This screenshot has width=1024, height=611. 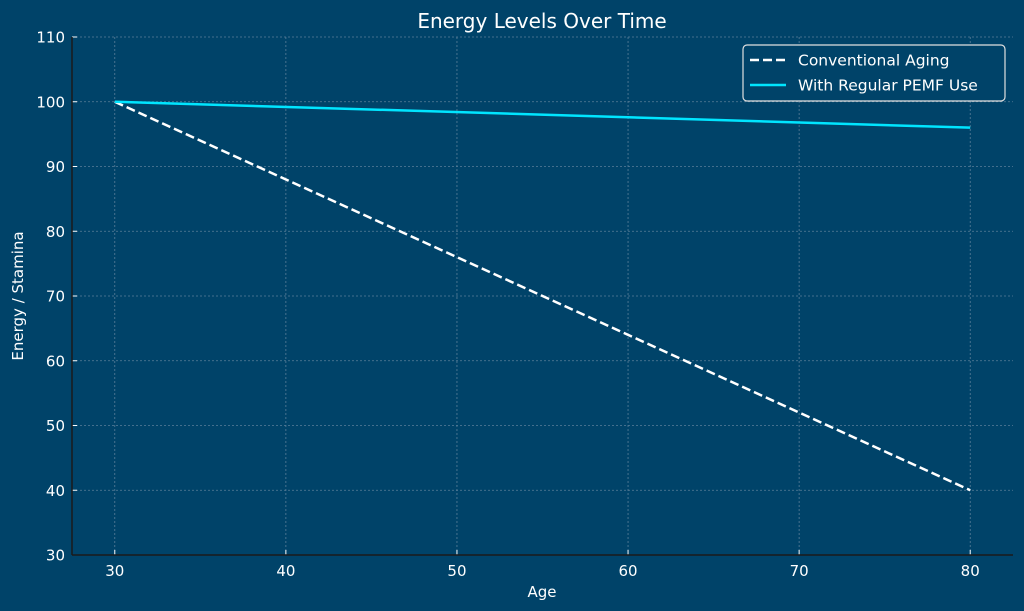 What do you see at coordinates (55, 232) in the screenshot?
I see `y-tick-label: 80` at bounding box center [55, 232].